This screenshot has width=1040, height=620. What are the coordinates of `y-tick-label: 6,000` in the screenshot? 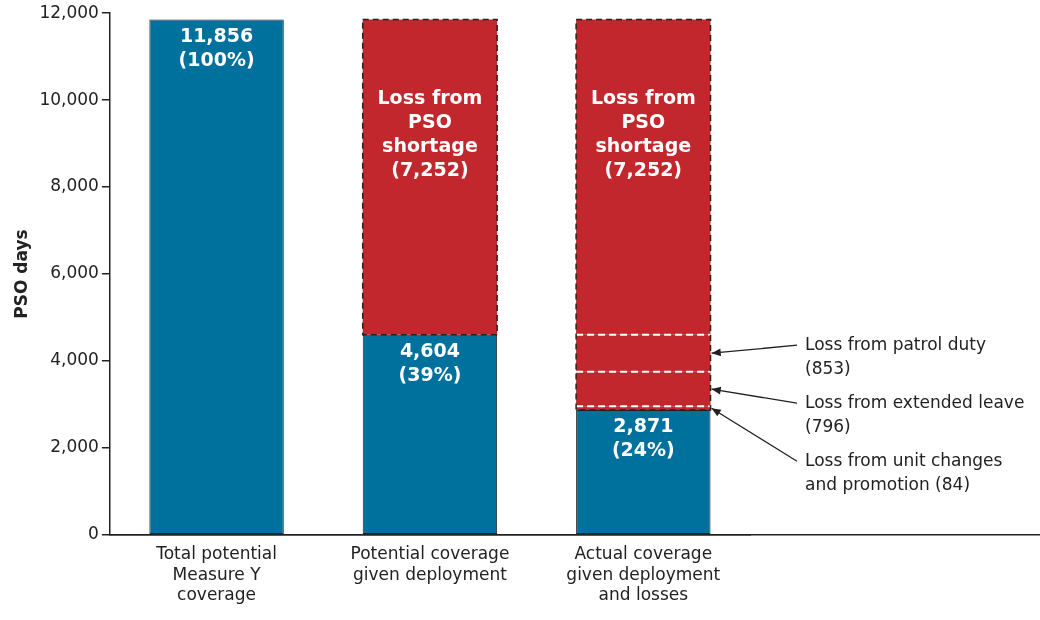 It's located at (74, 272).